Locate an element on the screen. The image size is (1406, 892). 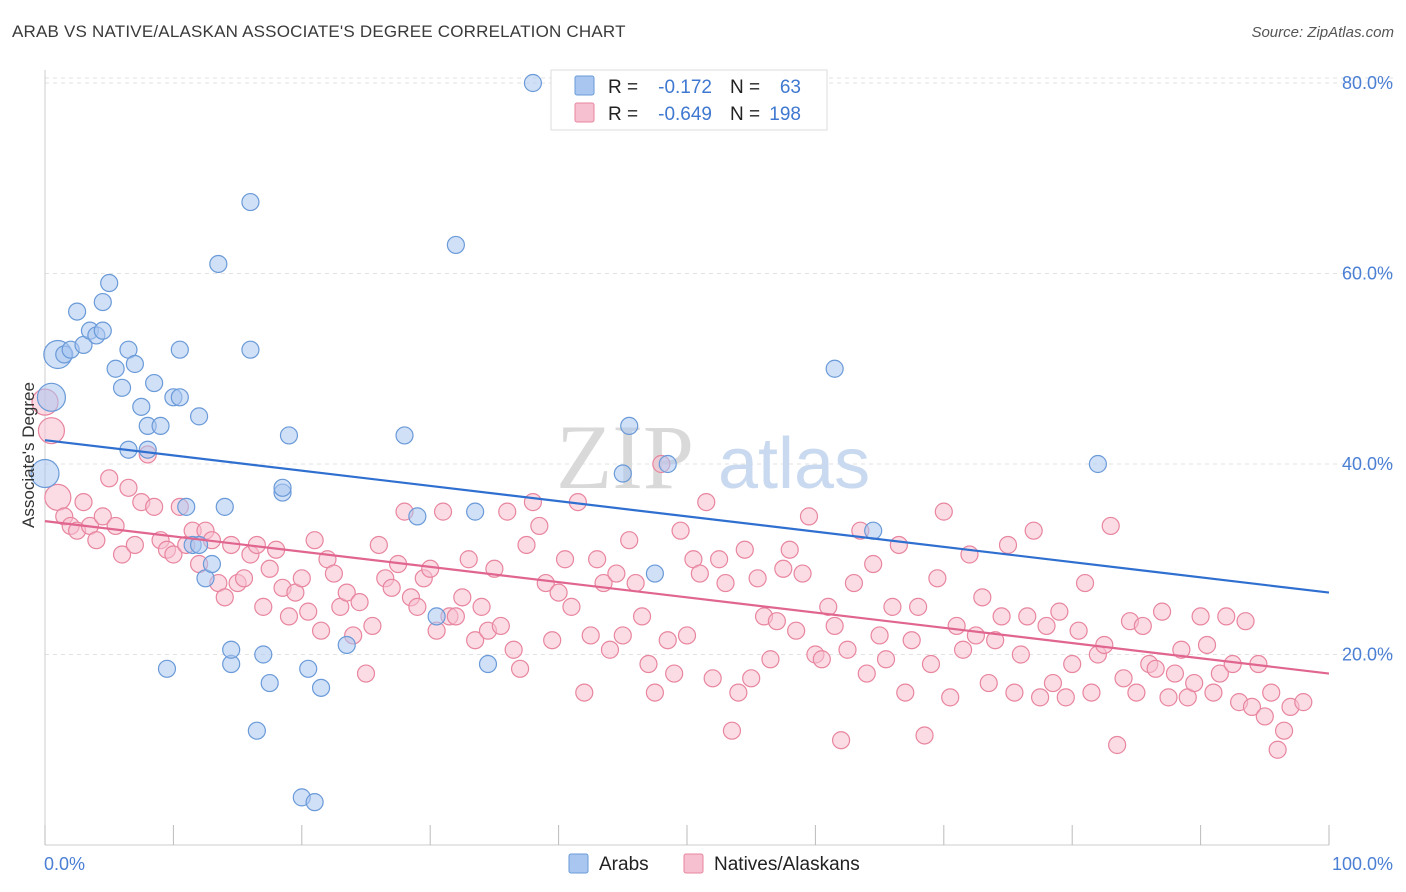
legend-n-value-arabs: 63 is located at coordinates (790, 87).